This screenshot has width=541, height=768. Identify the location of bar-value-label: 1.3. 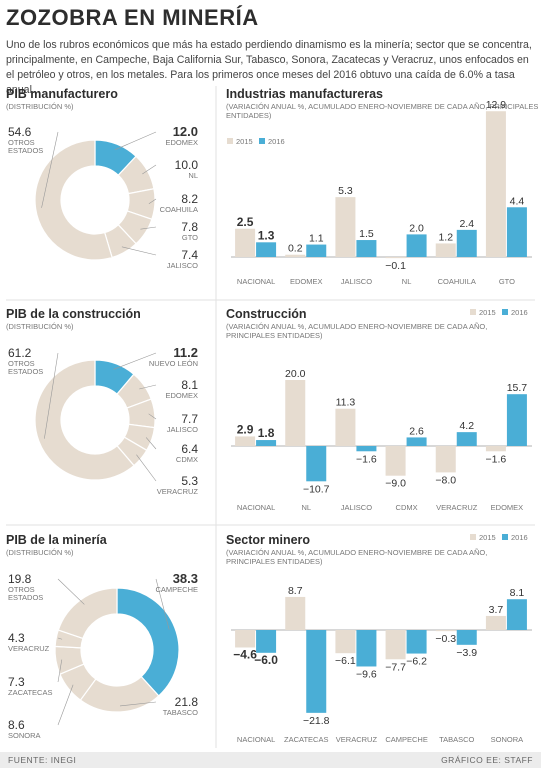
(266, 235).